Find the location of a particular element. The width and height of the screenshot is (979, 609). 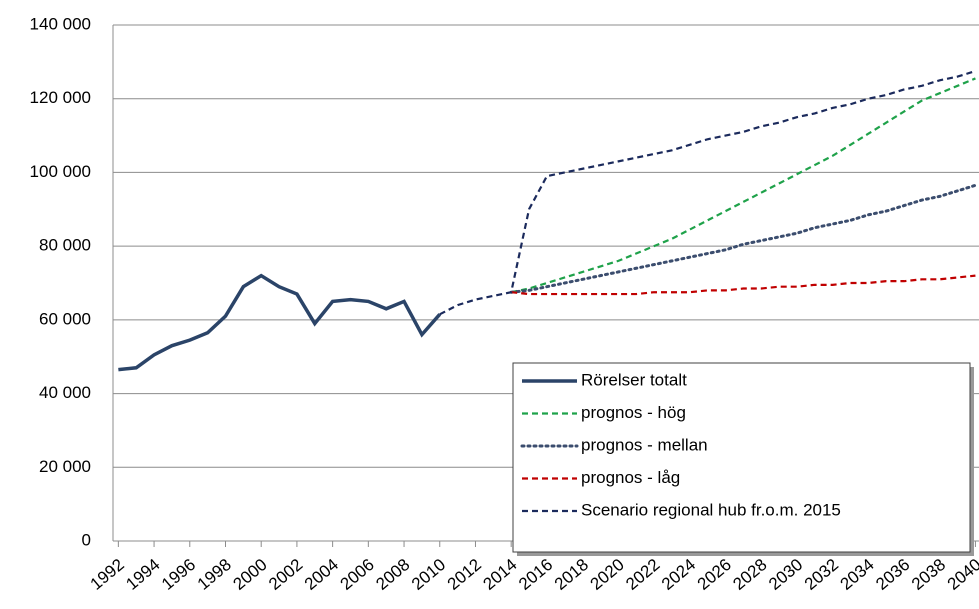

x-tick-label: 1992 is located at coordinates (107, 574).